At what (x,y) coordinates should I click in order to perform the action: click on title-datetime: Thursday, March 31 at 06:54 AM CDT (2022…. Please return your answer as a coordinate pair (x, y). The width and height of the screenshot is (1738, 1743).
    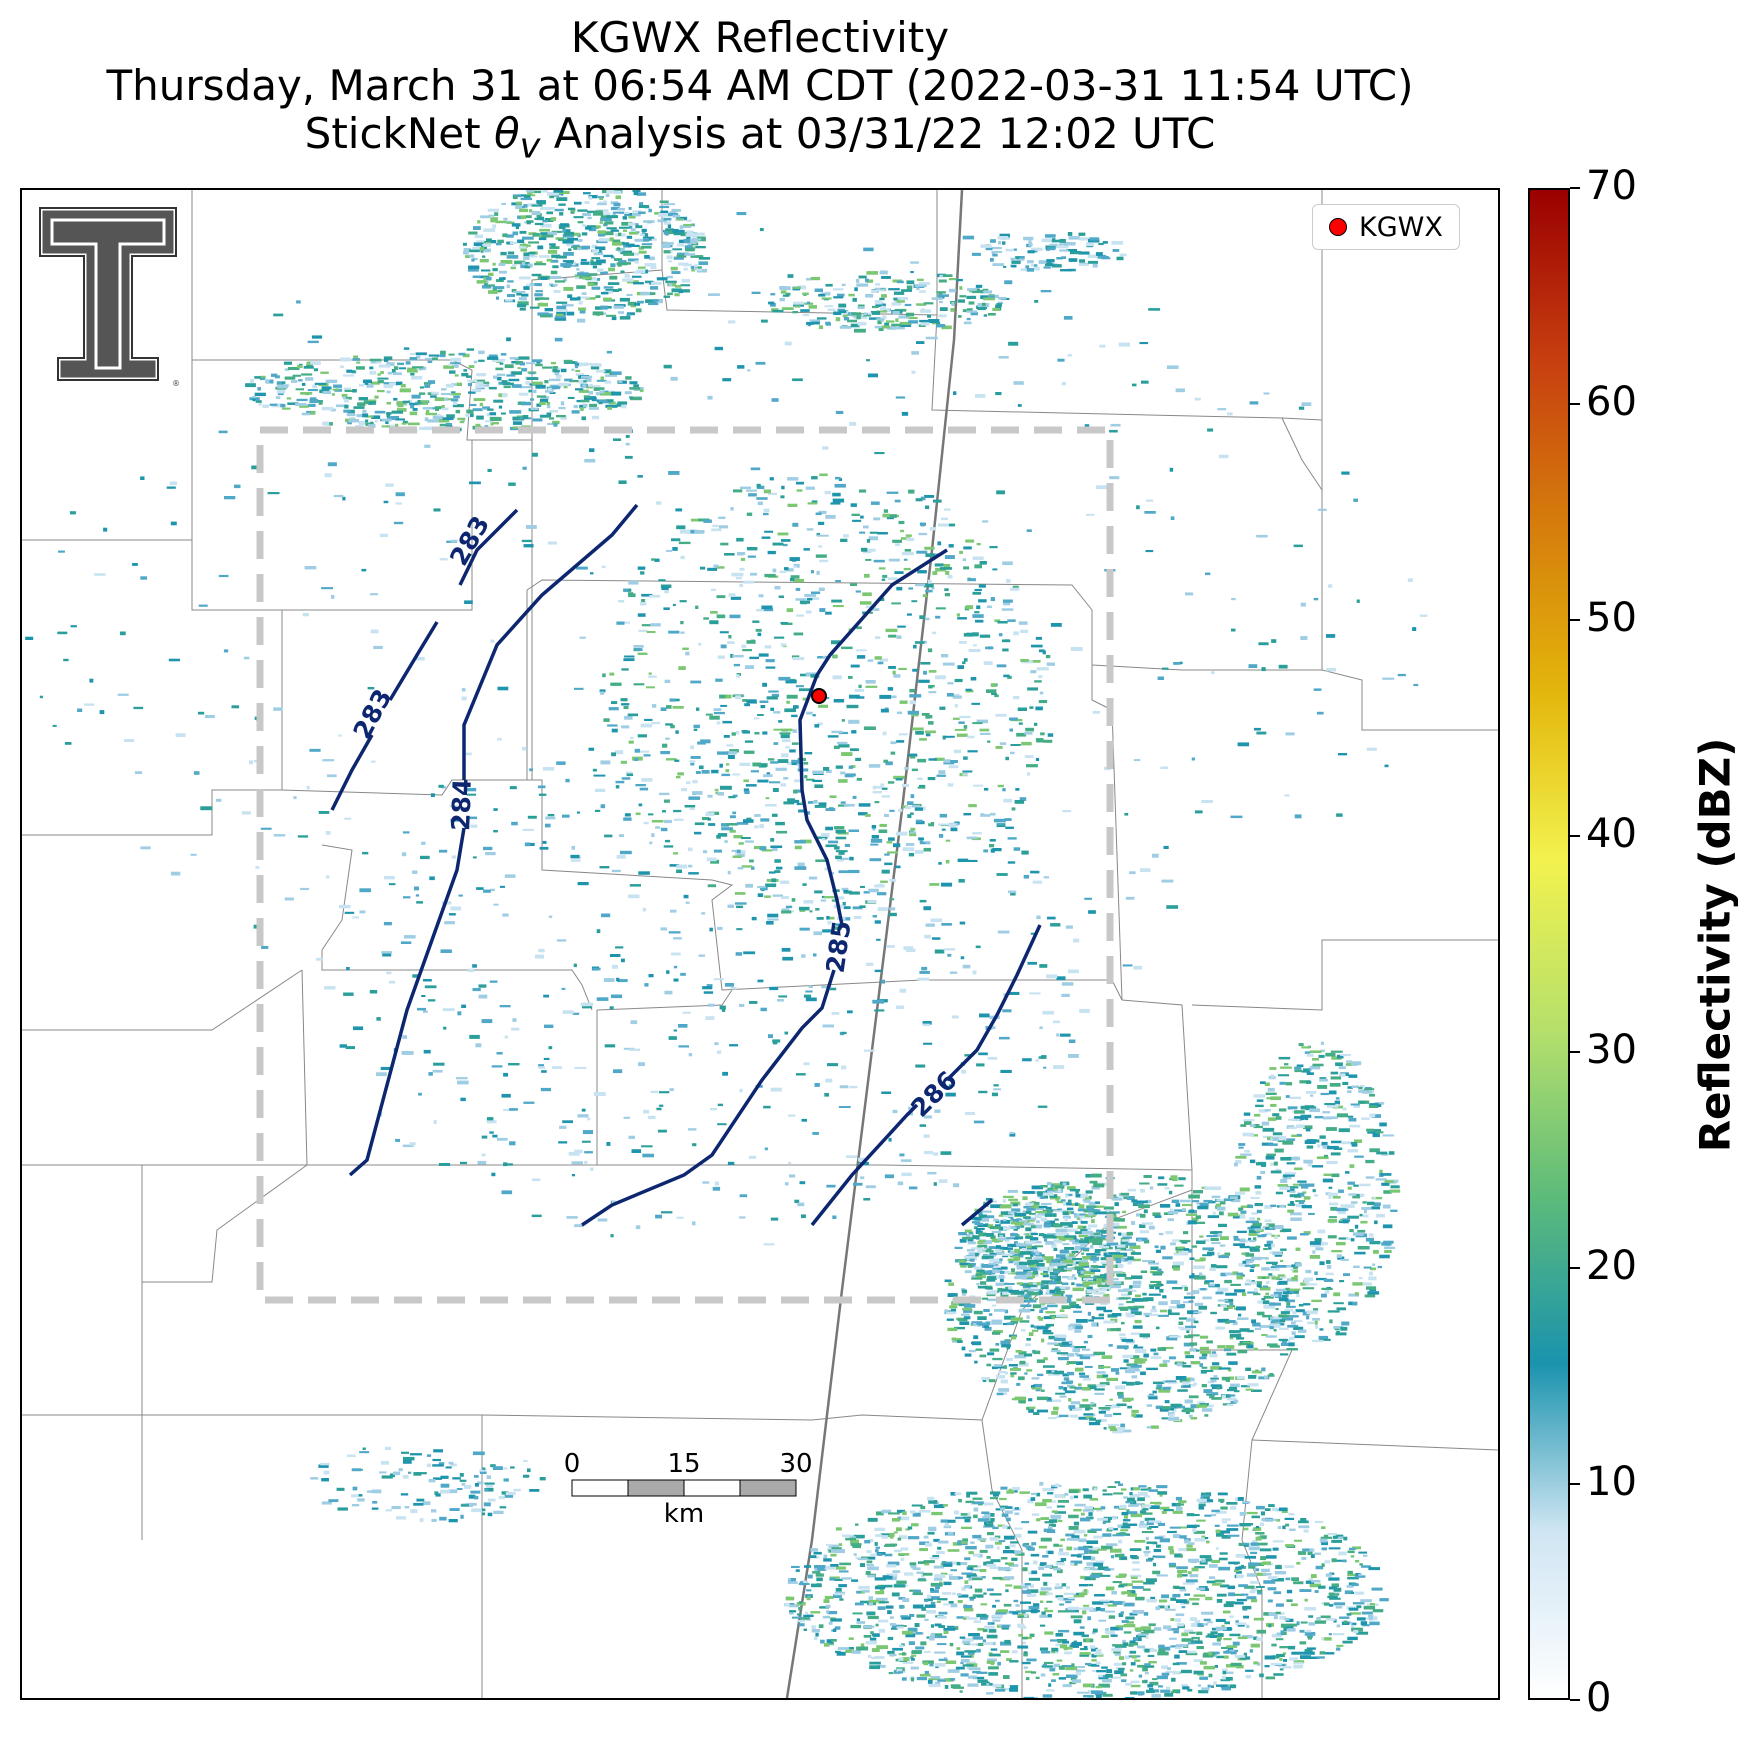
    Looking at the image, I should click on (760, 85).